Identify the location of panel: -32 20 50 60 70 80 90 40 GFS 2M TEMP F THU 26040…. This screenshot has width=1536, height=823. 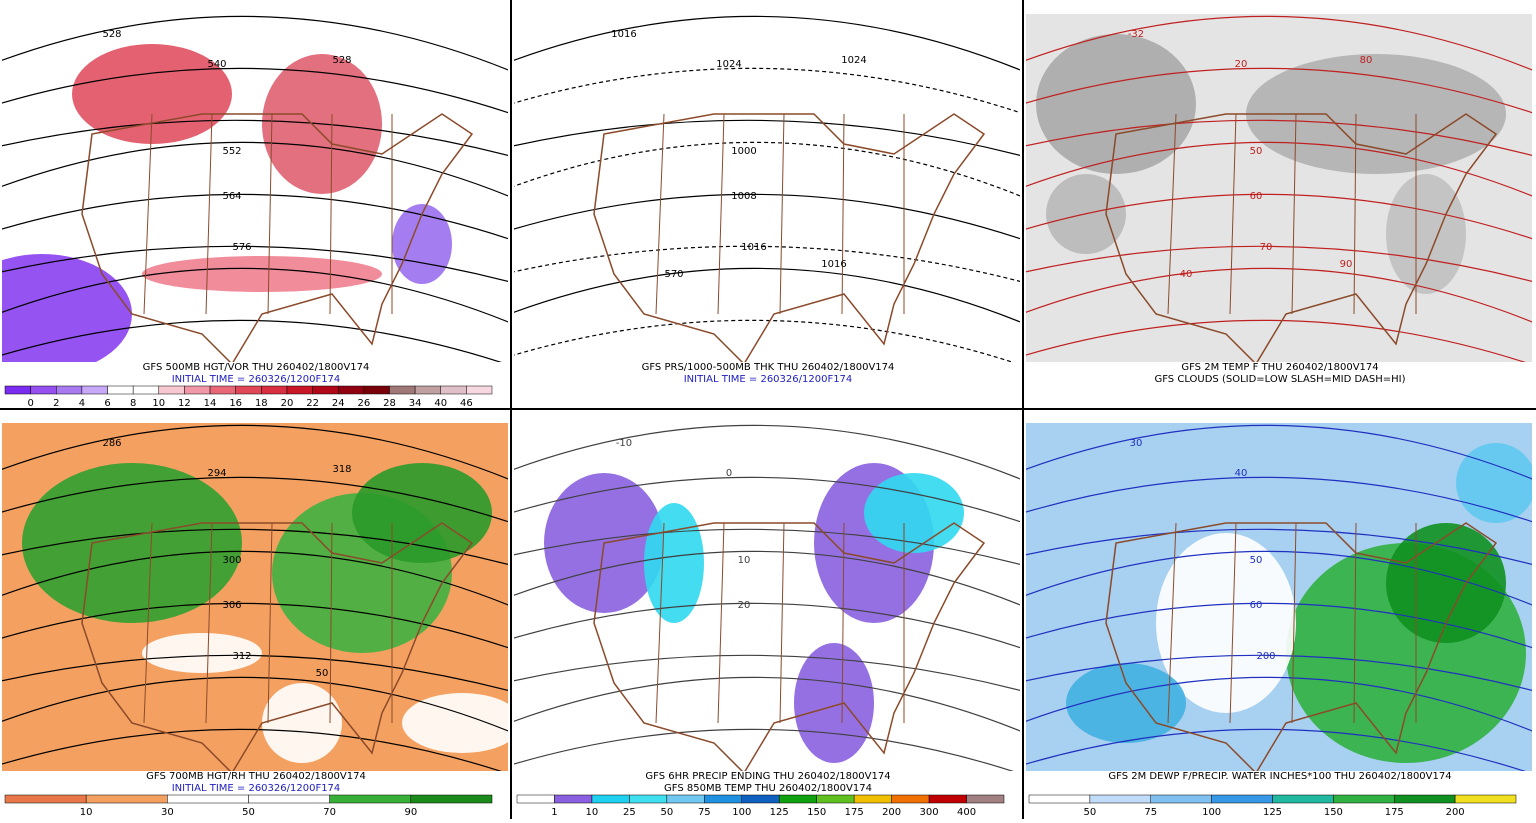
(1279, 199).